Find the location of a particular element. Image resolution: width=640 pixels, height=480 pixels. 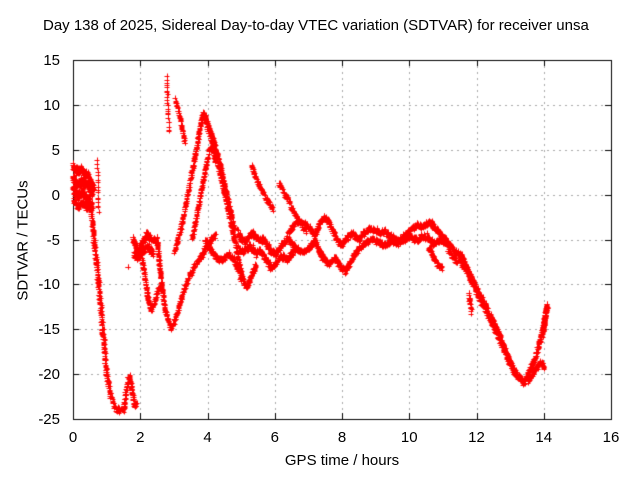

x-tick-label: 2 is located at coordinates (140, 437).